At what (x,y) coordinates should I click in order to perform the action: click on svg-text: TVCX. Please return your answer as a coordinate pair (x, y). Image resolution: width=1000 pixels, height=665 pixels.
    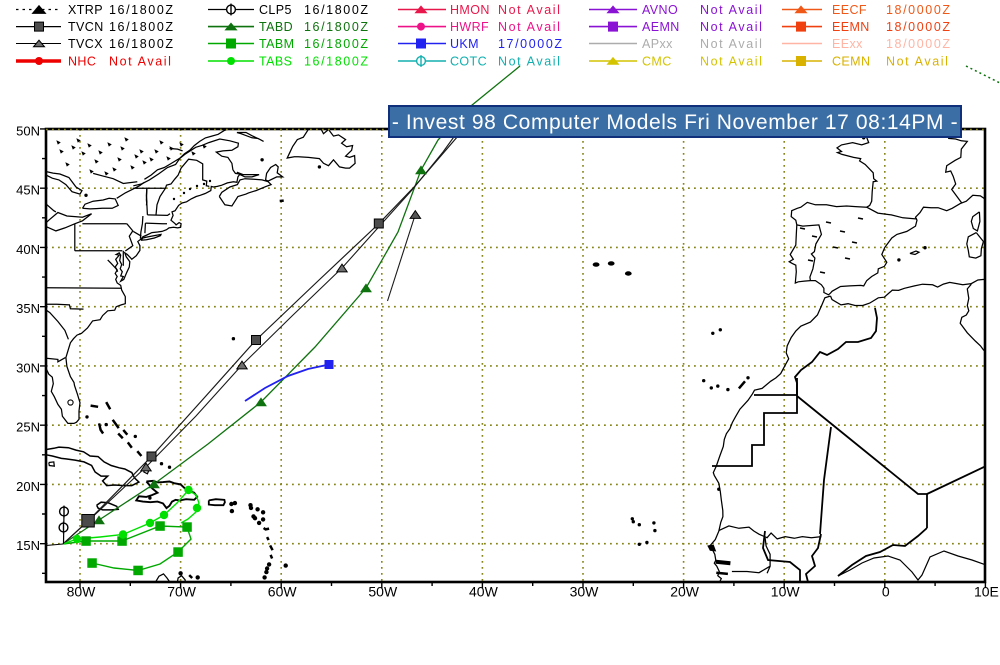
    Looking at the image, I should click on (85, 44).